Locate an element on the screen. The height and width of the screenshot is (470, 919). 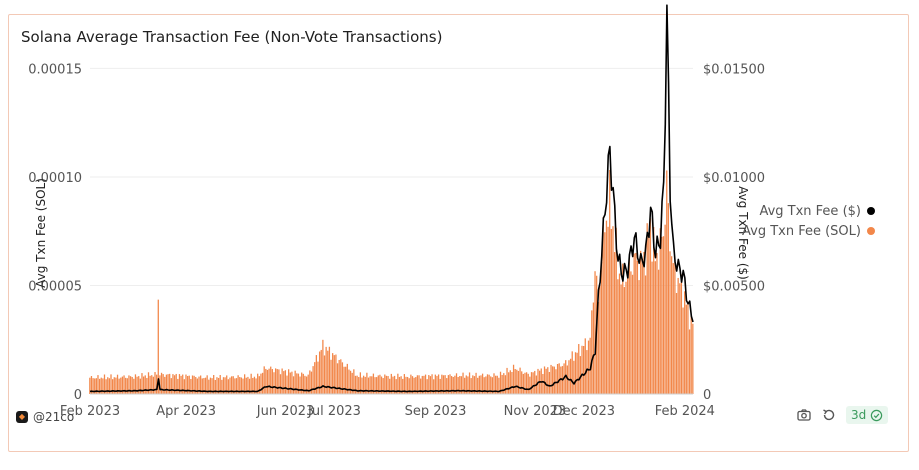
camera-icon is located at coordinates (804, 415).